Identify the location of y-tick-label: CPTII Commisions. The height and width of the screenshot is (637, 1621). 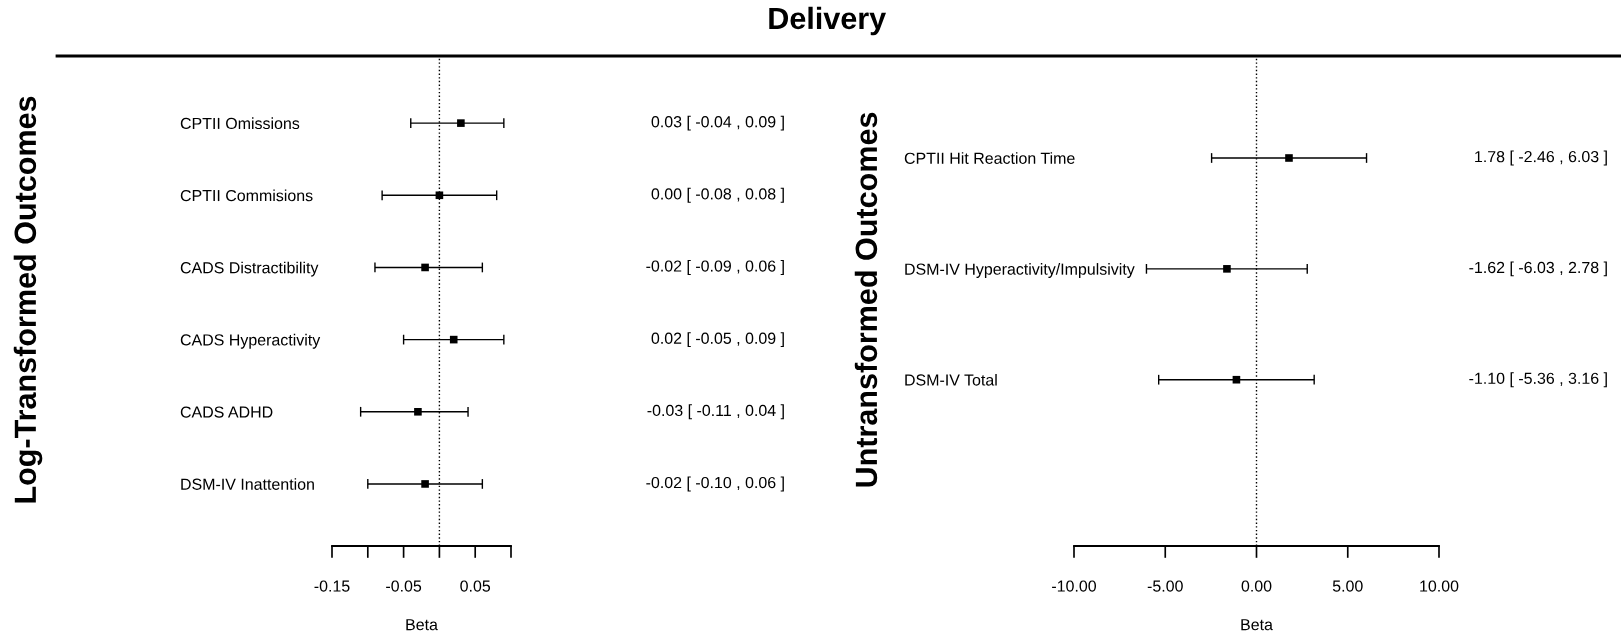
(246, 195).